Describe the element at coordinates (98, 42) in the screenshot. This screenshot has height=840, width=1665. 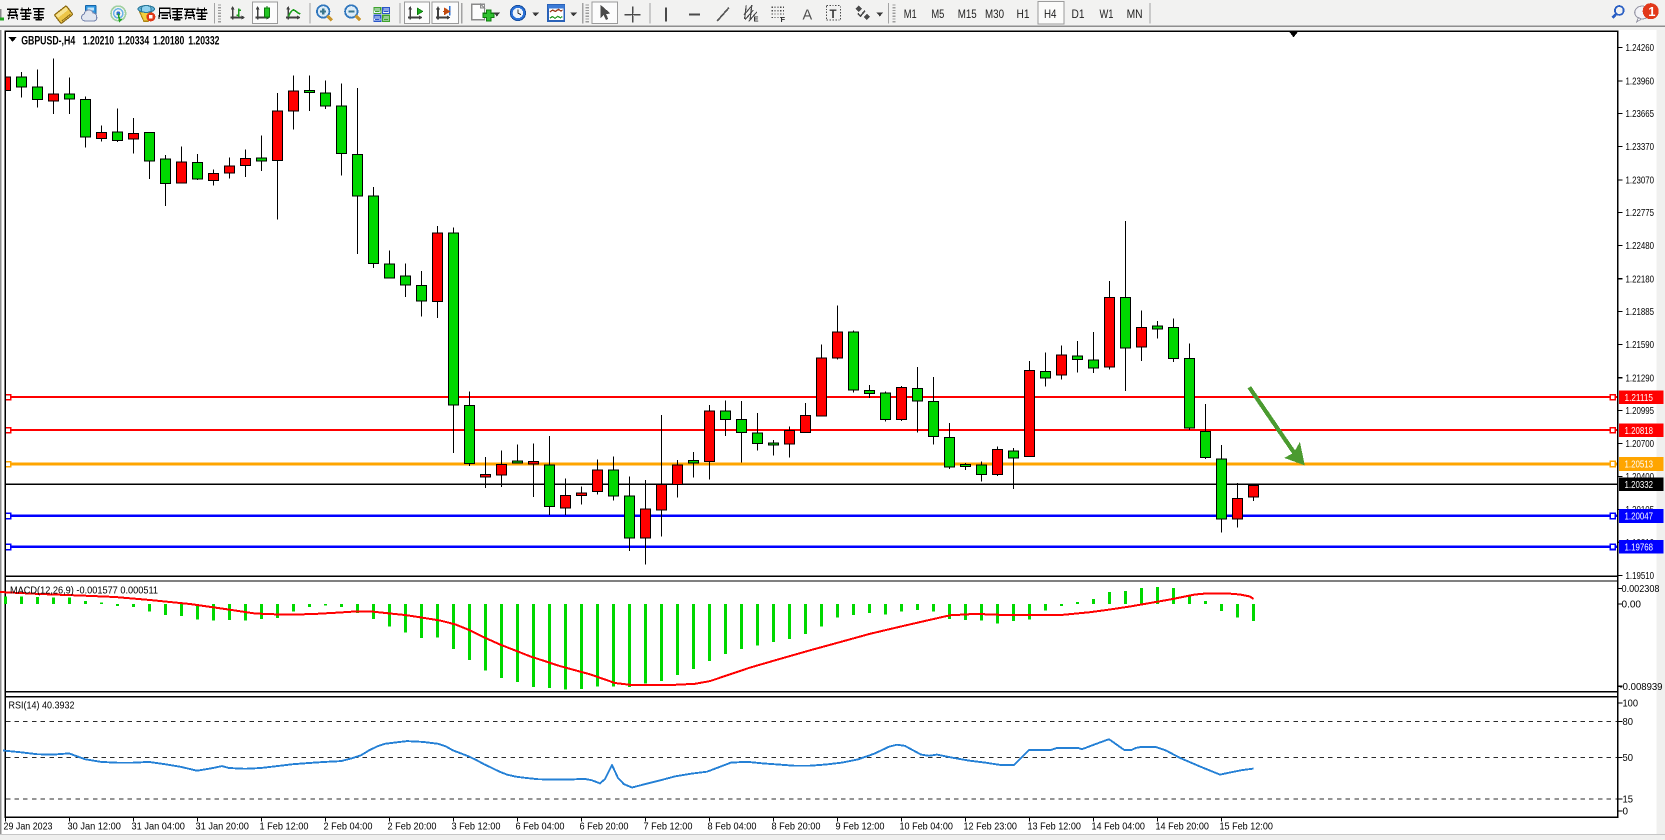
I see `svg-text: 1.20210` at that location.